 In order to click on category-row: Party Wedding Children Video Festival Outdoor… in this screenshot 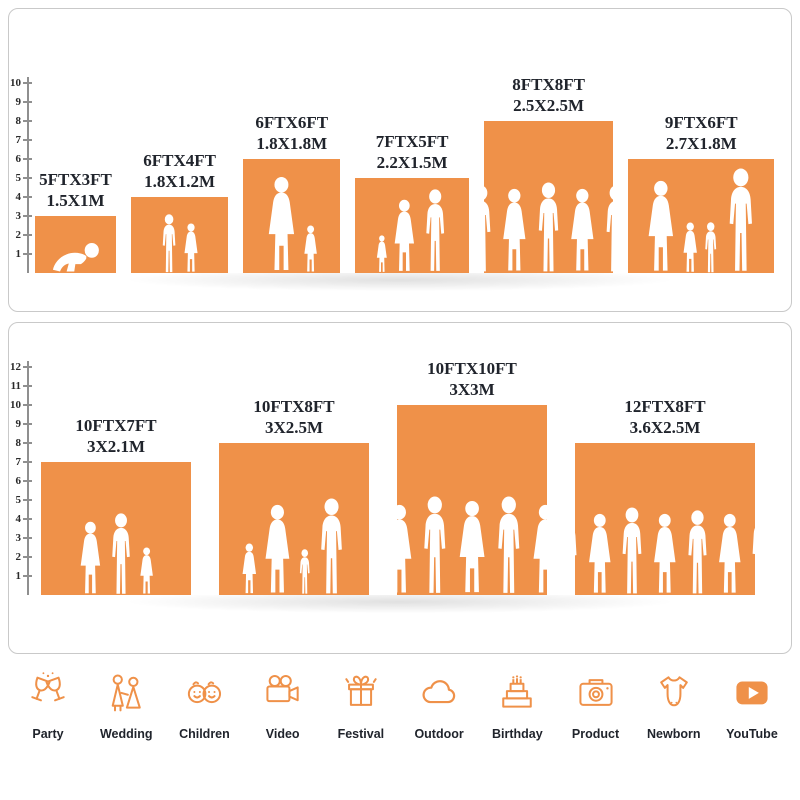, I will do `click(400, 717)`.